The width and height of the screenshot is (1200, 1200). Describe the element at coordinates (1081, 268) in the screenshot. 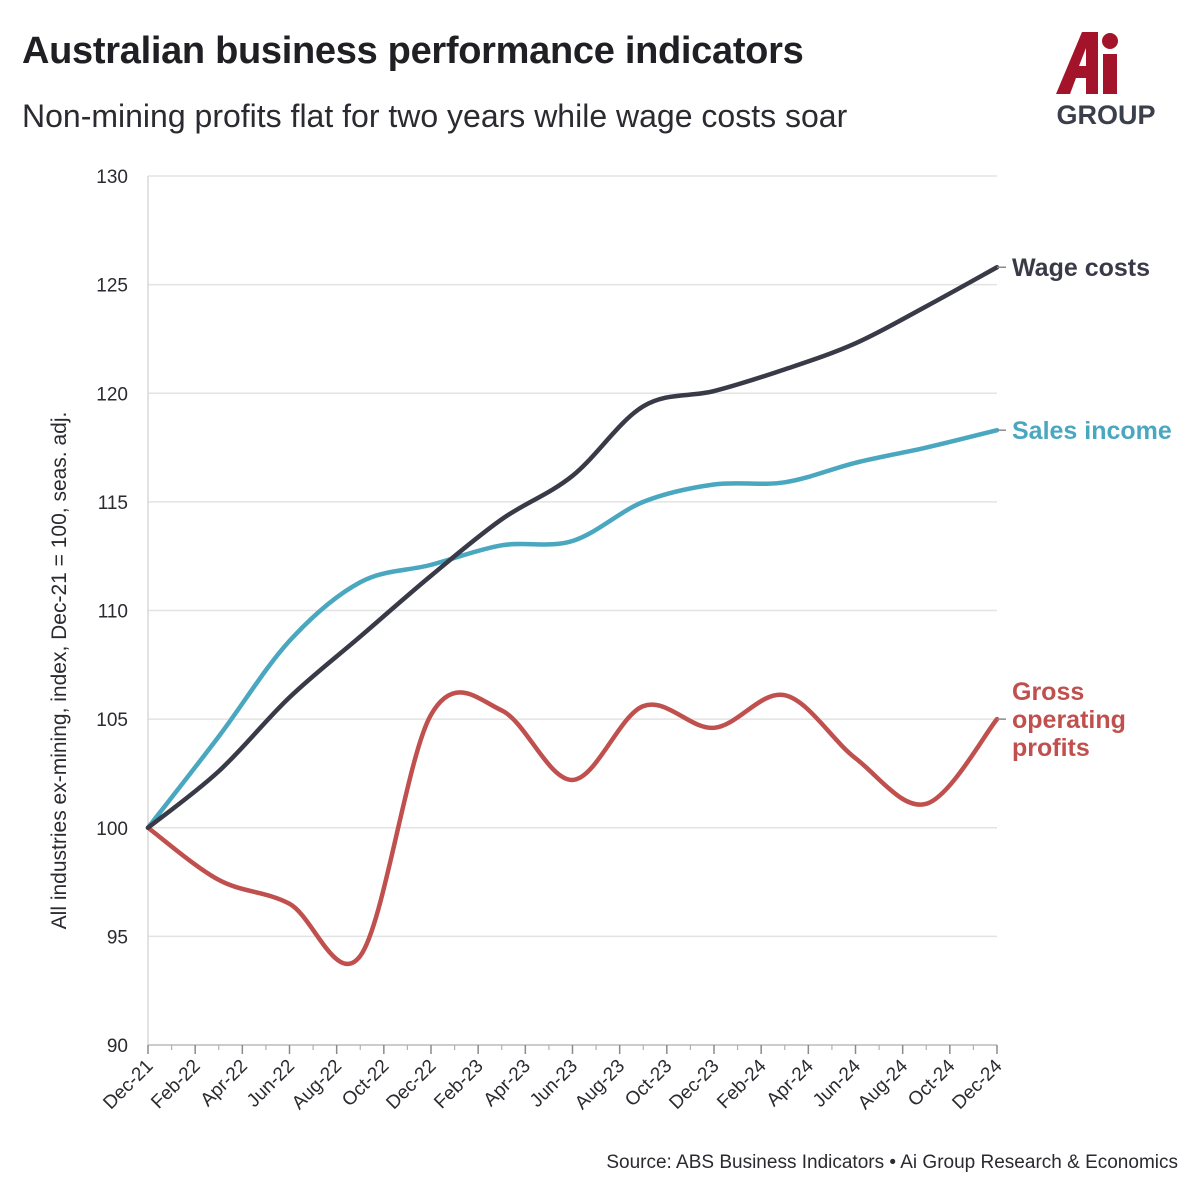

I see `series-label-wage-costs: Wage costs` at that location.